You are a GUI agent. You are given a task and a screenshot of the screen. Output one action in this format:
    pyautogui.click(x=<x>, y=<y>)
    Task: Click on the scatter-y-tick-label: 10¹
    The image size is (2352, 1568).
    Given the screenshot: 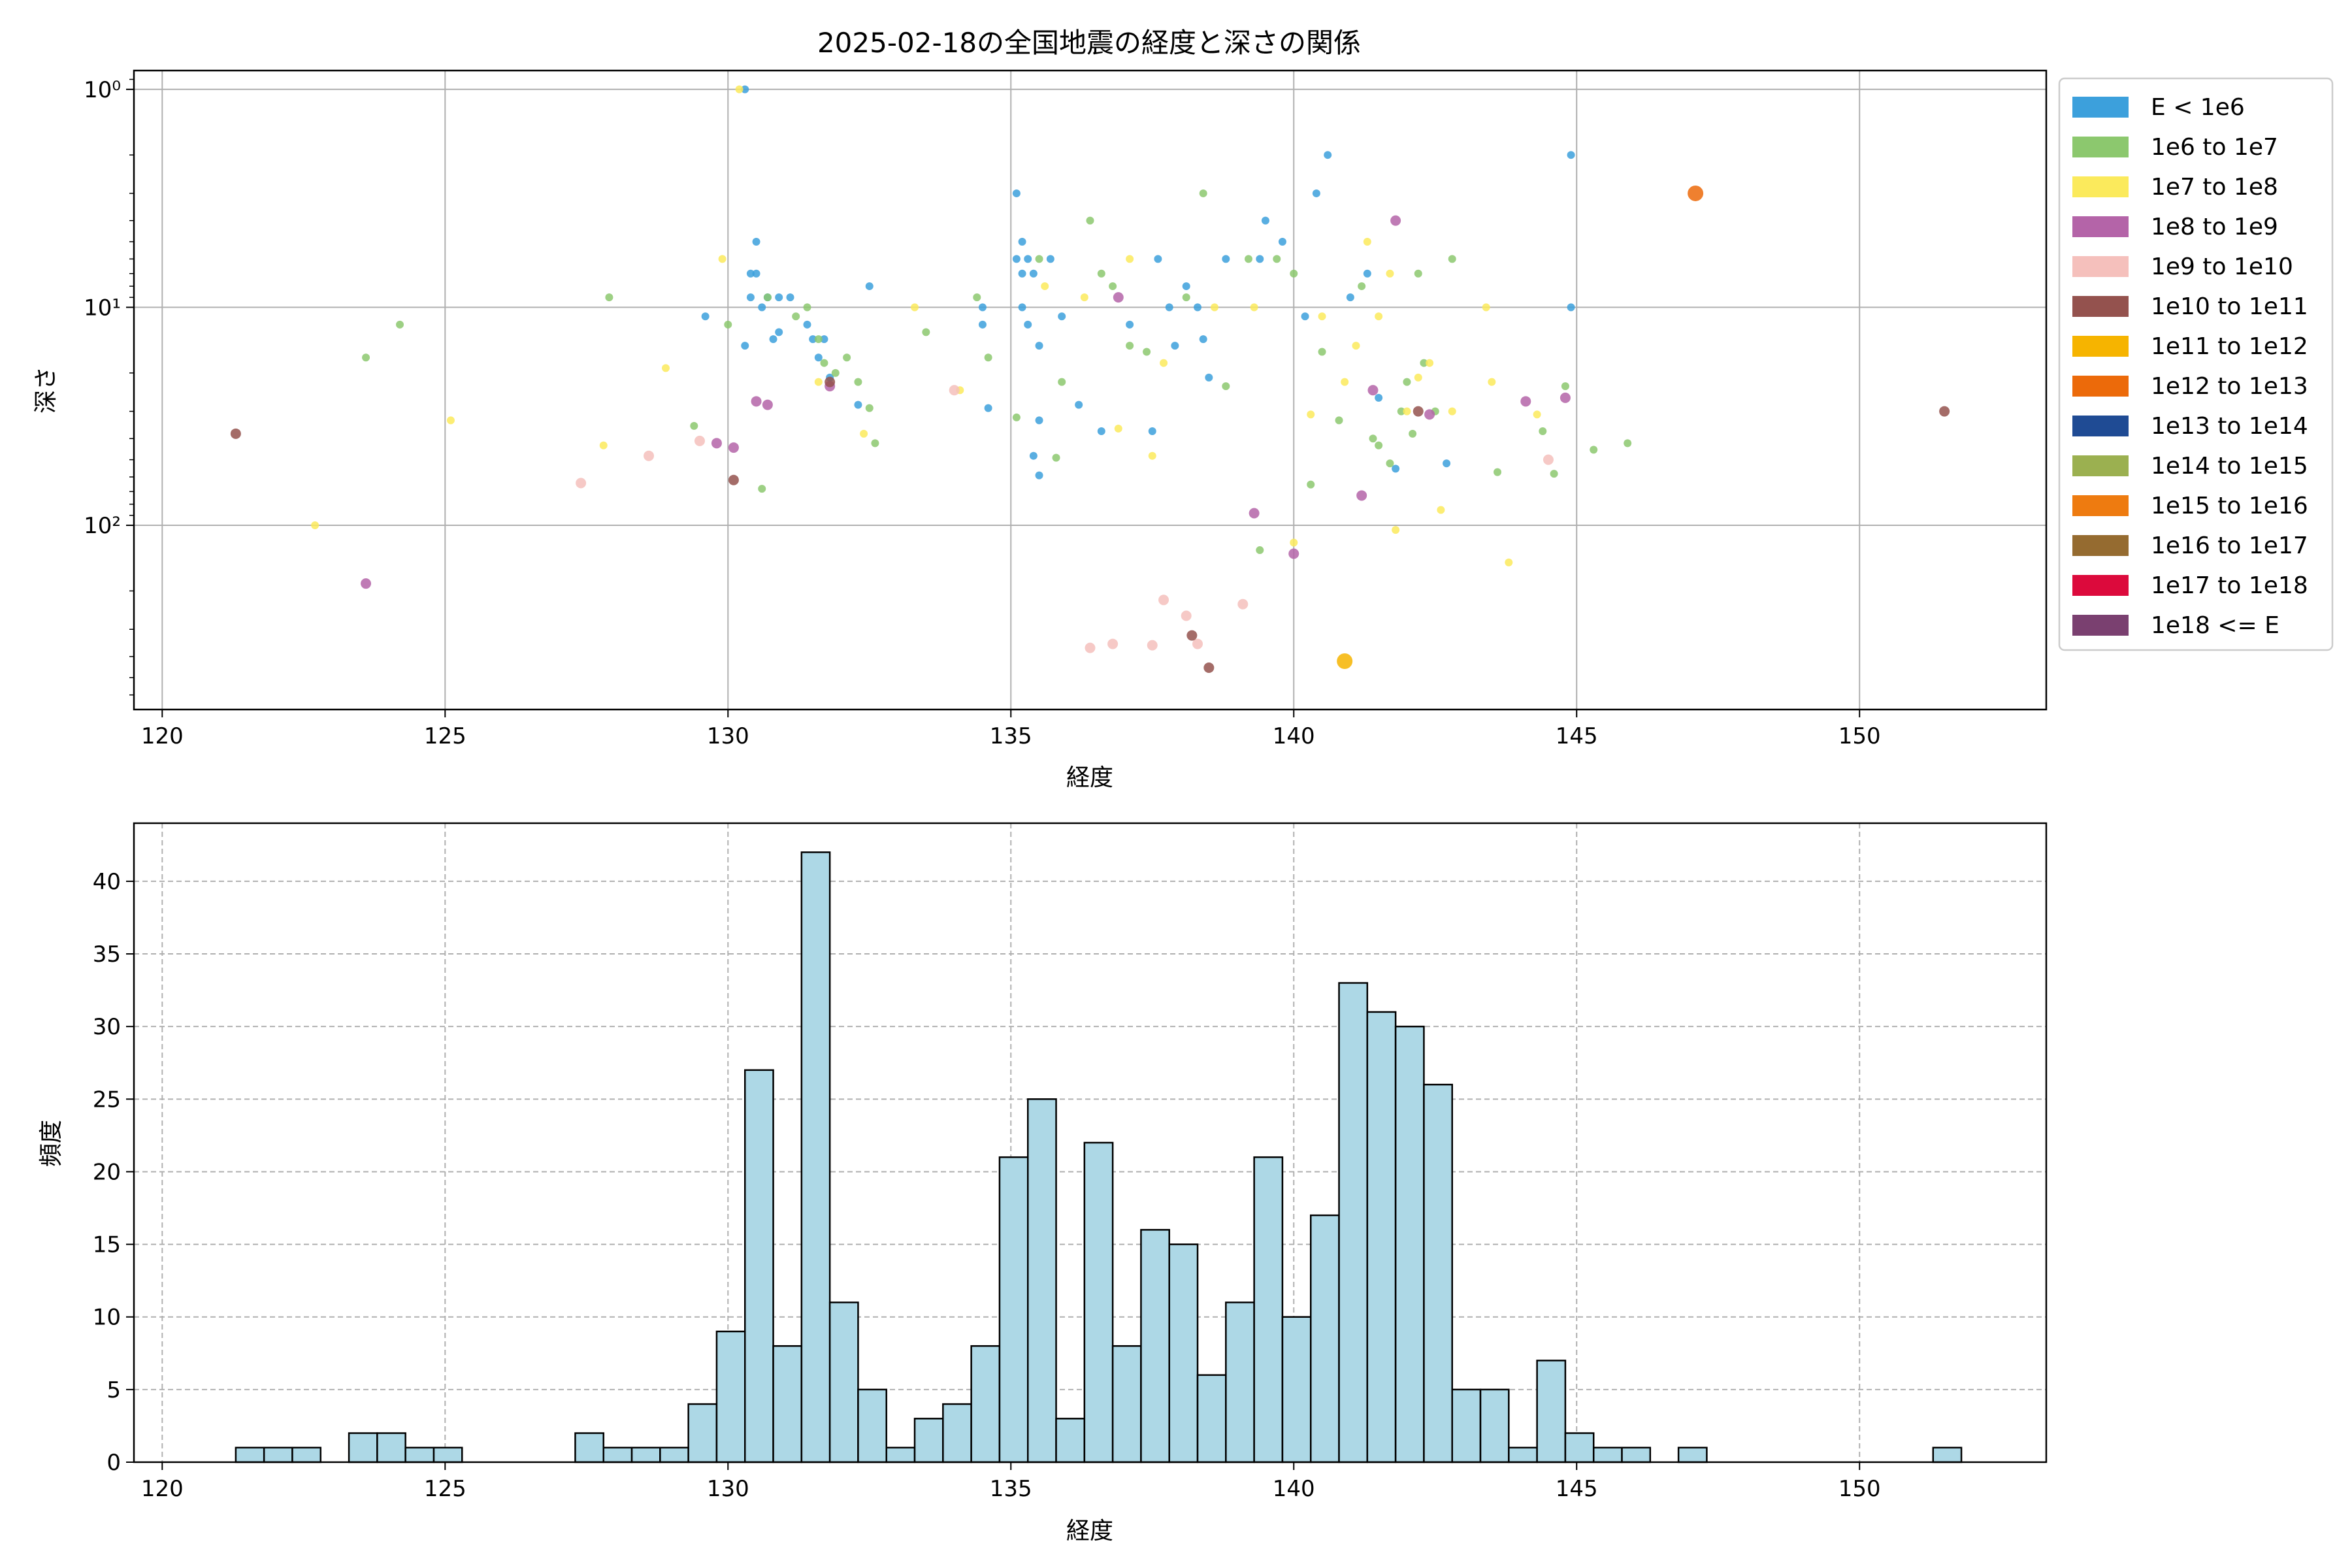 What is the action you would take?
    pyautogui.click(x=102, y=308)
    